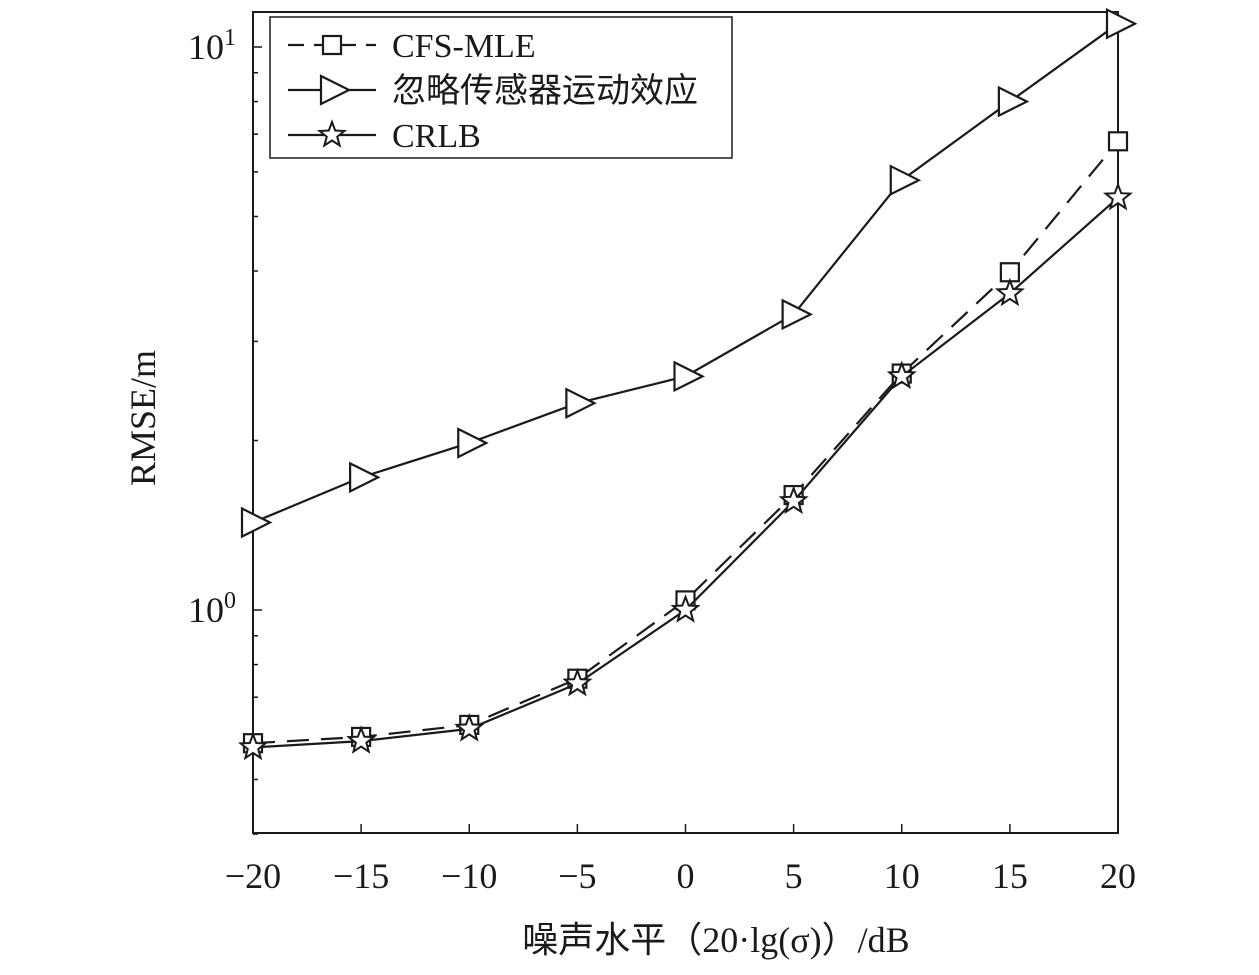 The width and height of the screenshot is (1259, 975). Describe the element at coordinates (715, 940) in the screenshot. I see `x-axis-label: 噪声水平（20·lg(σ)）/dB` at that location.